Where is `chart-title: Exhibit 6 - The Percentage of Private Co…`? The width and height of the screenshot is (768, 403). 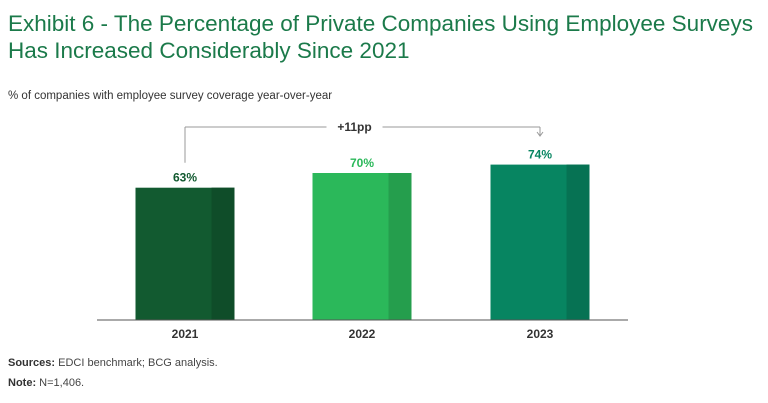
chart-title: Exhibit 6 - The Percentage of Private Co… is located at coordinates (384, 37).